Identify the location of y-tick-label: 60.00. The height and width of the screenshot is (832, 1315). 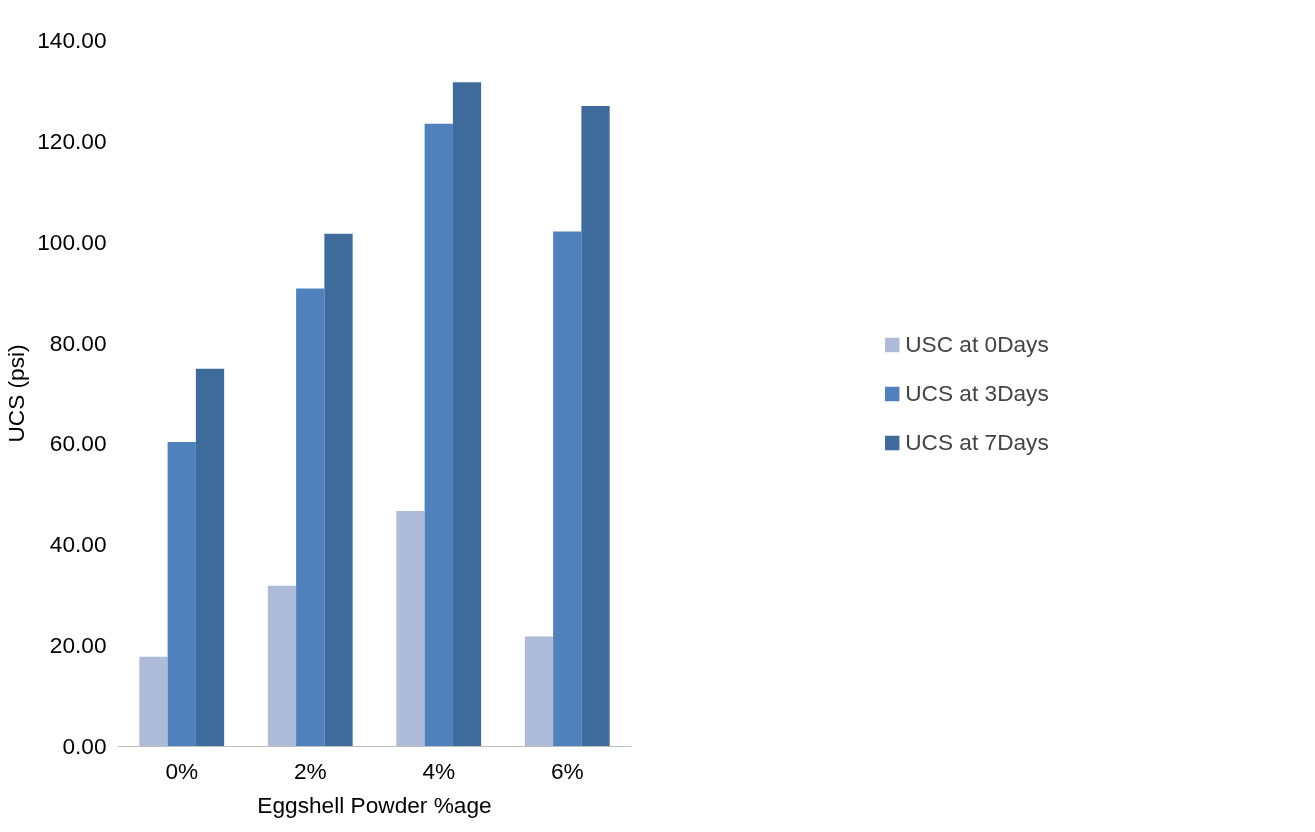
(78, 443).